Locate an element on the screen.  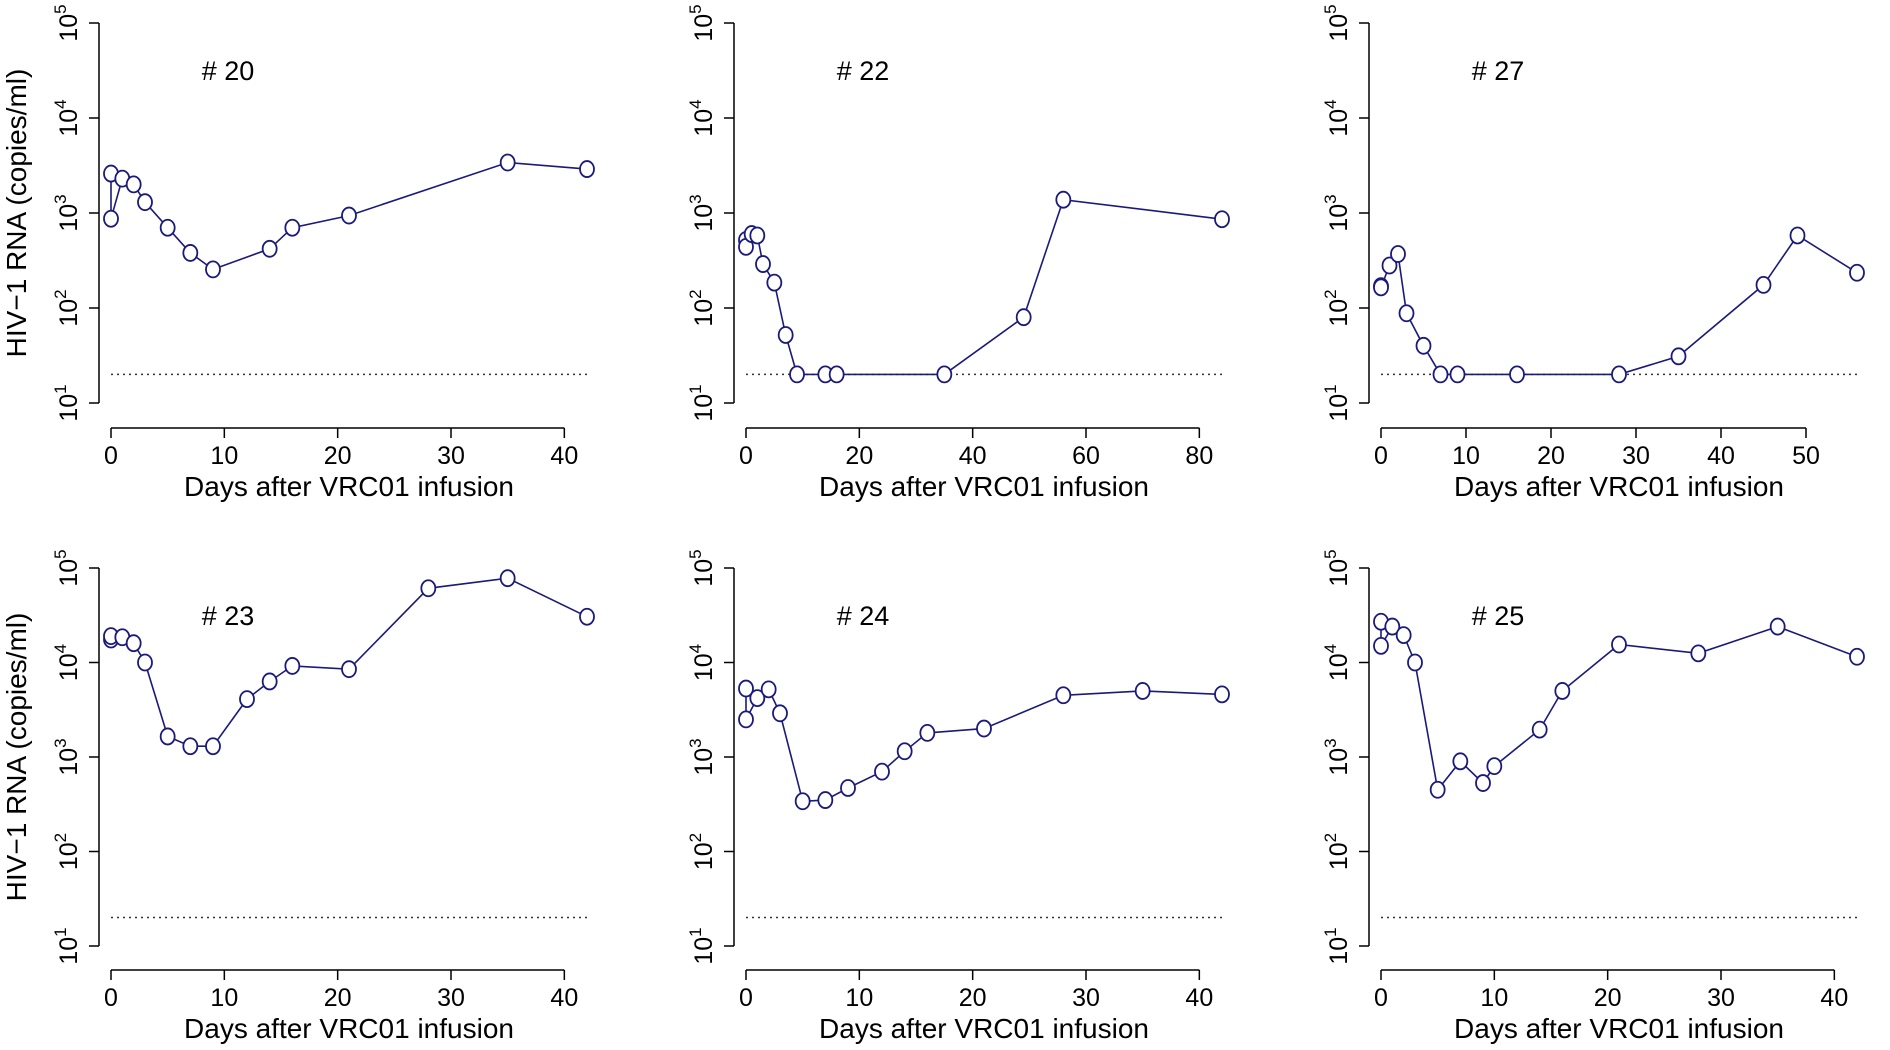
panel-title: # 27 is located at coordinates (1498, 71).